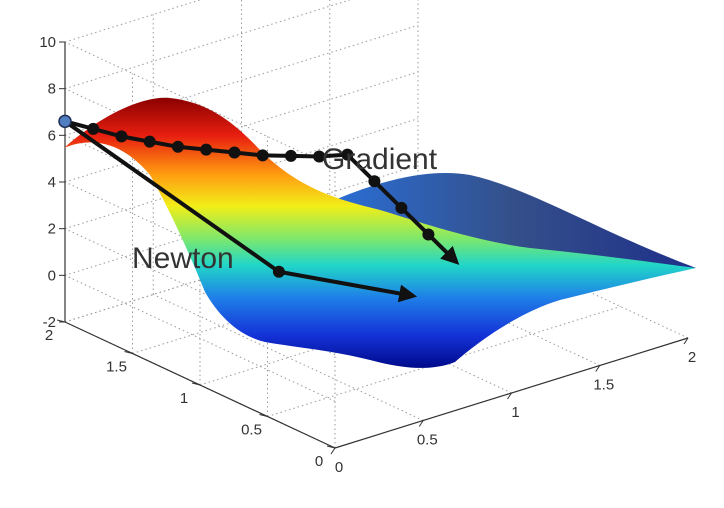  I want to click on z-tick-label: -2, so click(49, 322).